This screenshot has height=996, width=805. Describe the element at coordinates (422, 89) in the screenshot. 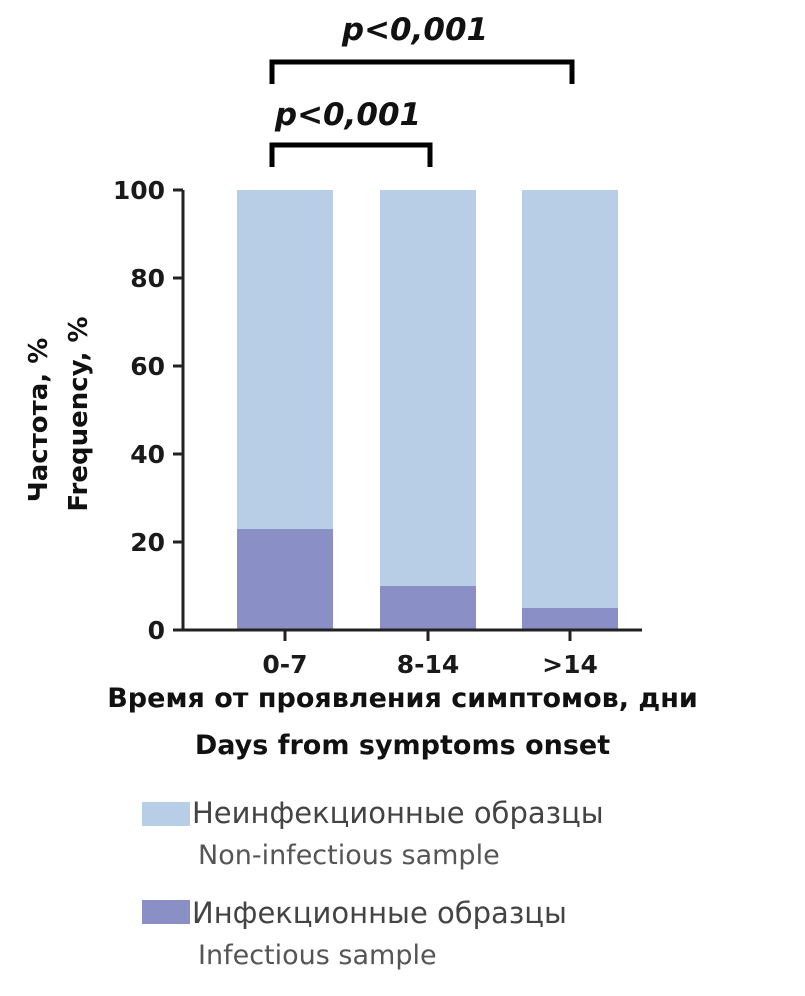

I see `significance-brackets: p<0,001 p<0,001` at that location.